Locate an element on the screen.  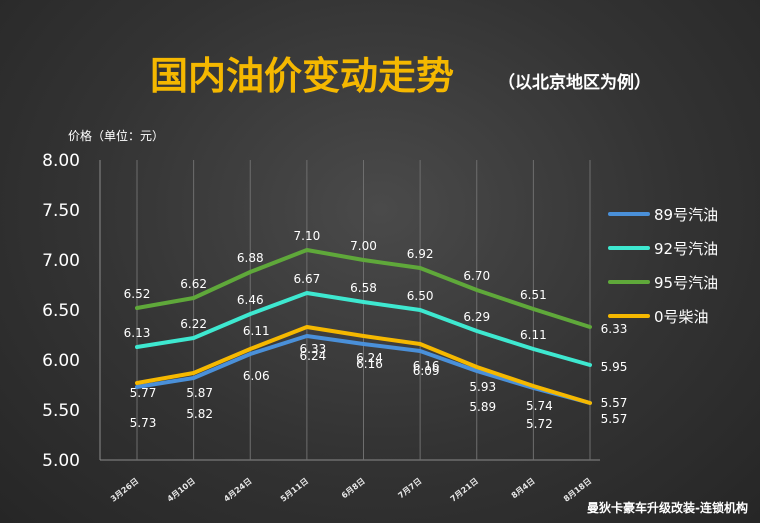
y-tick-labels: 5.00 5.50 6.00 6.50 7.00 7.50 8.00 is located at coordinates (61, 311).